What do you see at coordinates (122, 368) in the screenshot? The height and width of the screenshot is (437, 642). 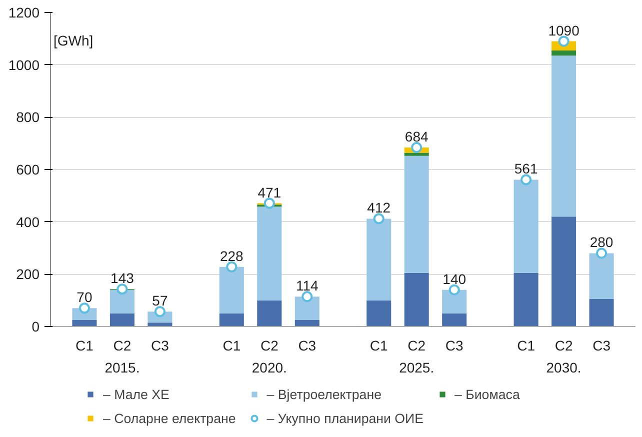 I see `text: 2015.` at bounding box center [122, 368].